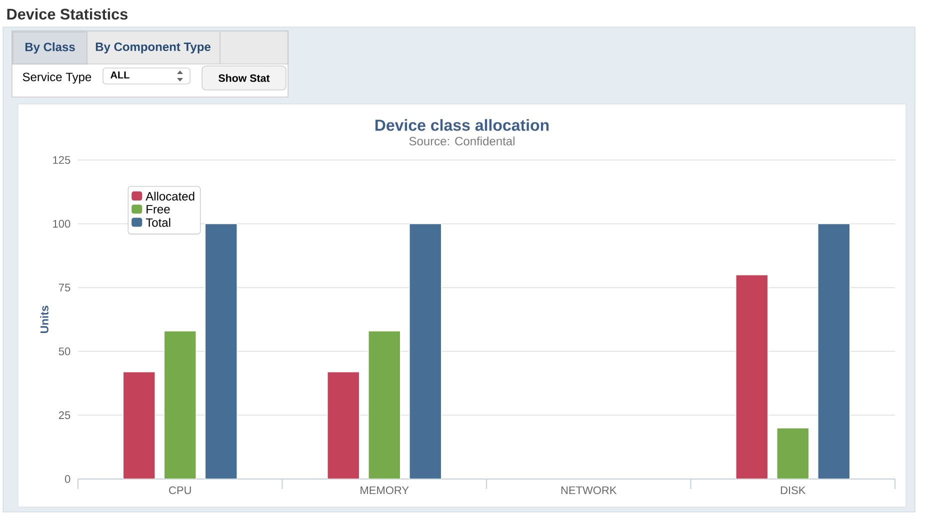 This screenshot has width=925, height=516. What do you see at coordinates (61, 160) in the screenshot?
I see `y-tick-label: 125` at bounding box center [61, 160].